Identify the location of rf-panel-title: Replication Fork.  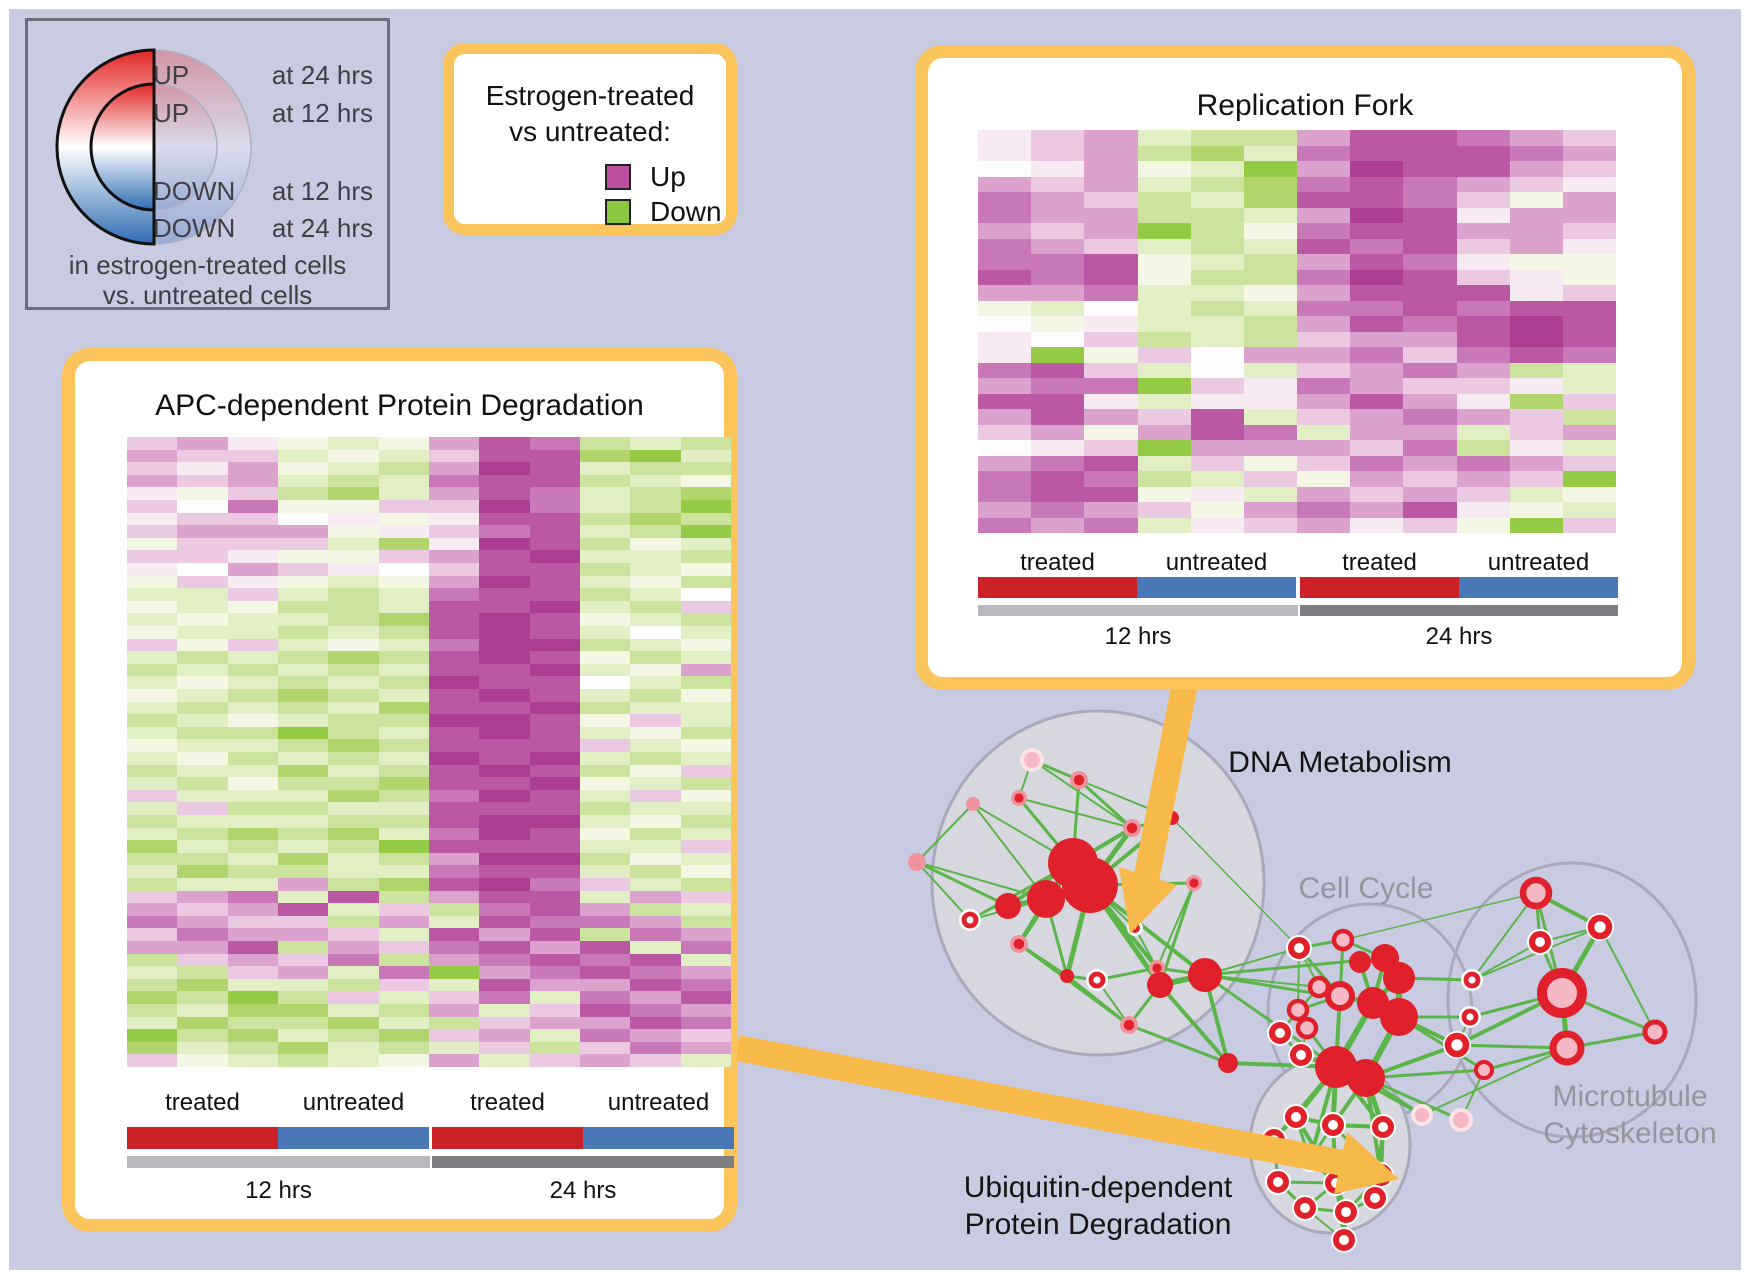
(1305, 105).